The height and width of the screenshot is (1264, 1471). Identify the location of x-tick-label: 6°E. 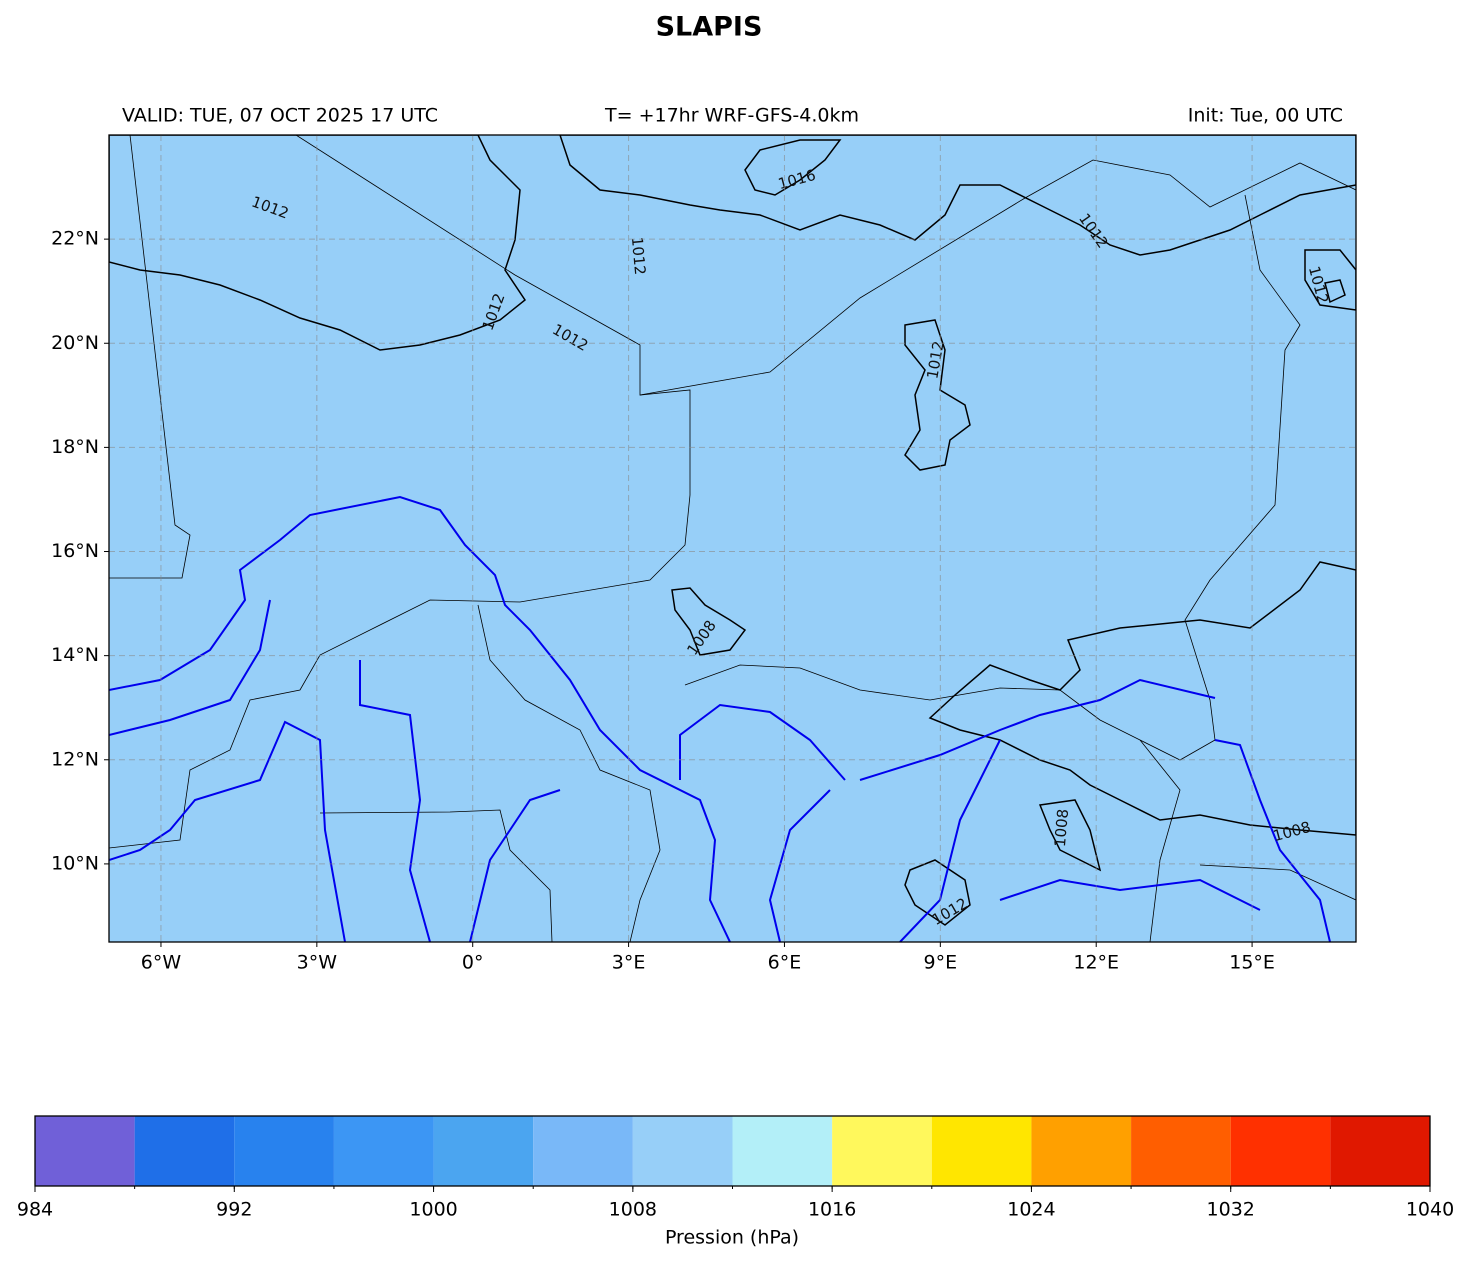
(785, 963).